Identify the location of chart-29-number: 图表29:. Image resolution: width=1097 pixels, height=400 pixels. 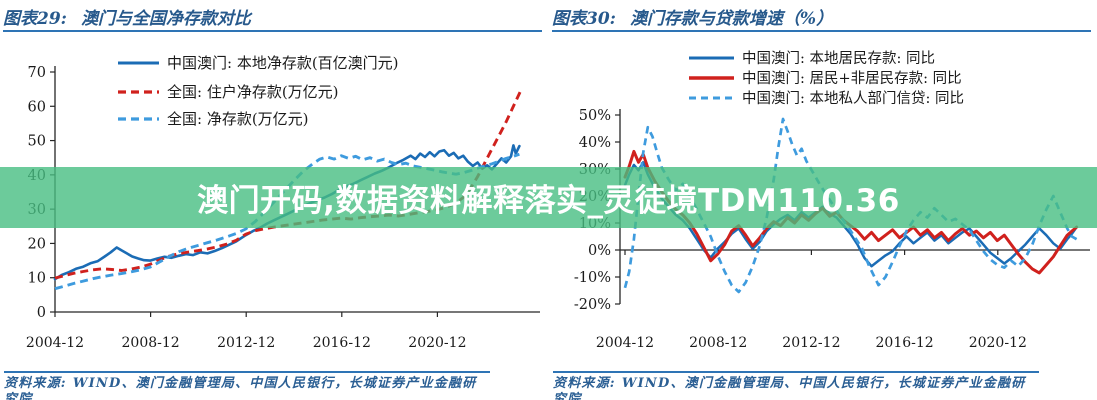
(35, 19).